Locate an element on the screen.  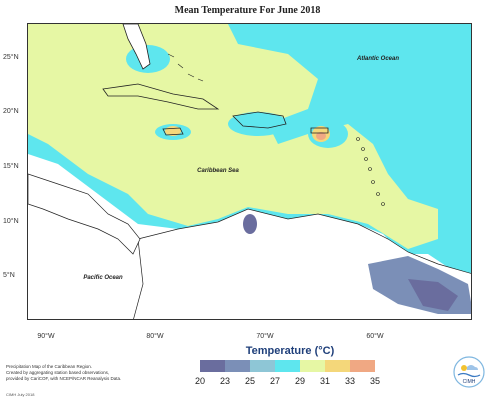
hispaniola-outline is located at coordinates (259, 120).